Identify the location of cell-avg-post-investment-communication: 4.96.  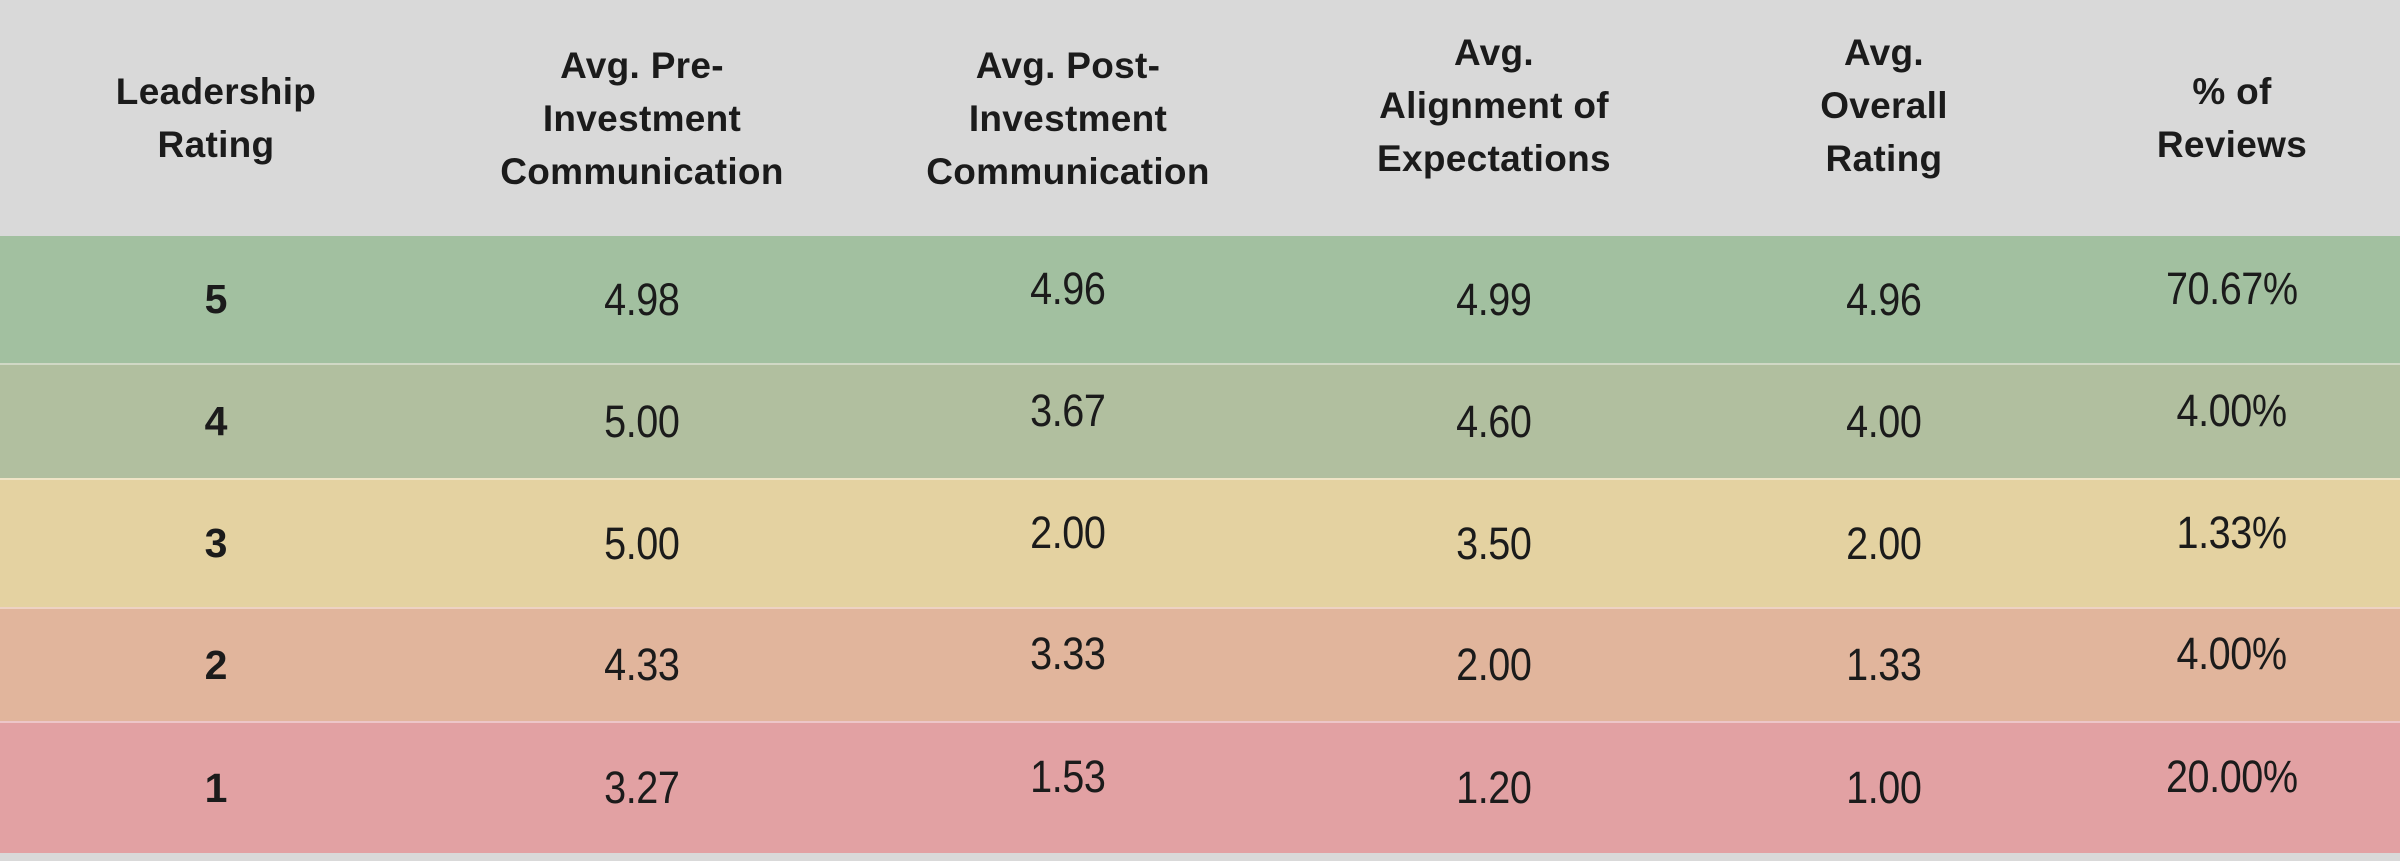
(1068, 294).